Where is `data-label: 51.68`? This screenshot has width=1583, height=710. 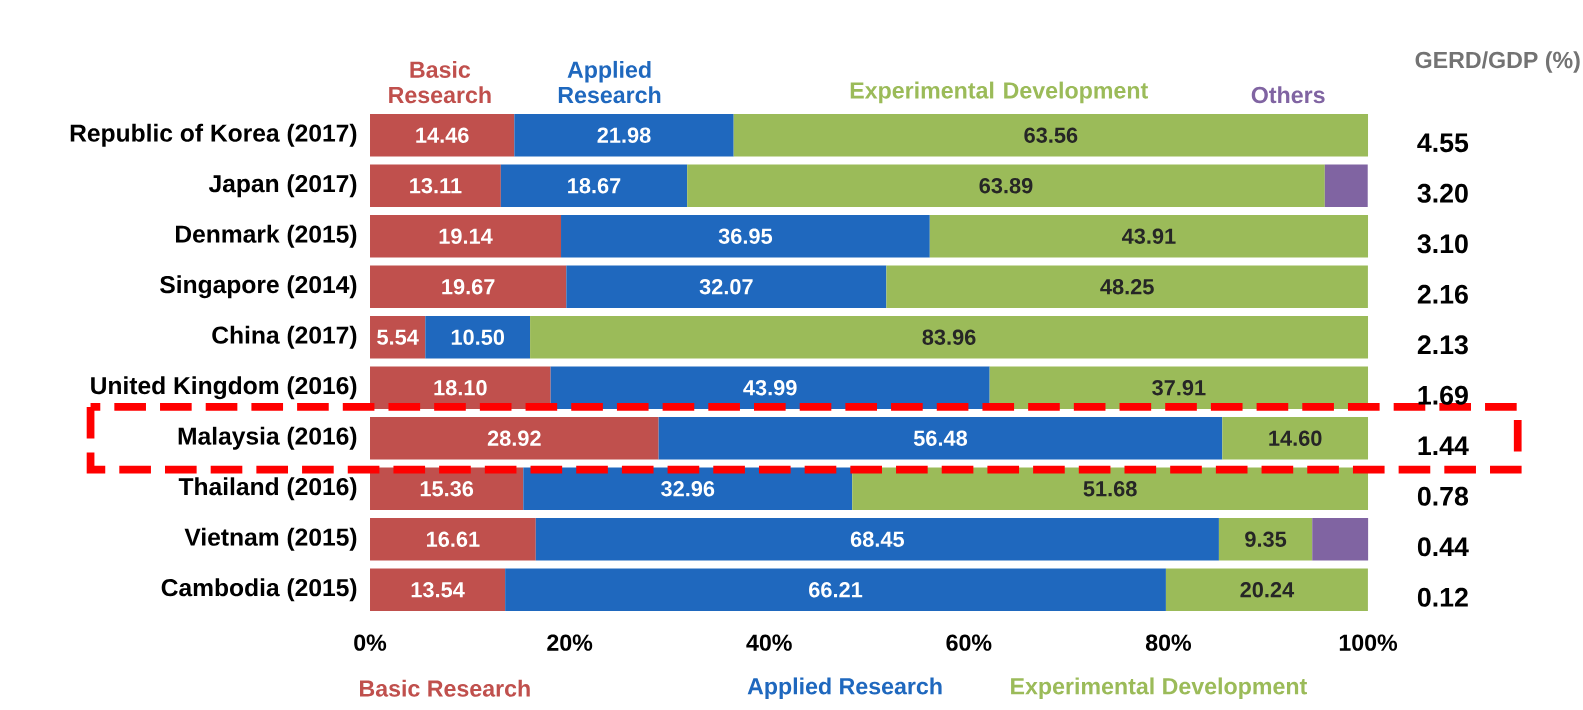
data-label: 51.68 is located at coordinates (1110, 489).